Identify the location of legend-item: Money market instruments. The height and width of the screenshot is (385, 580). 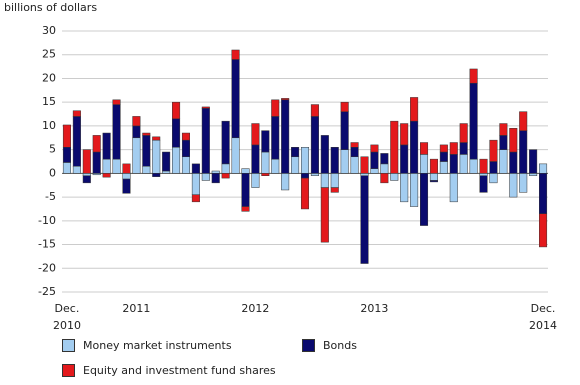
(147, 345).